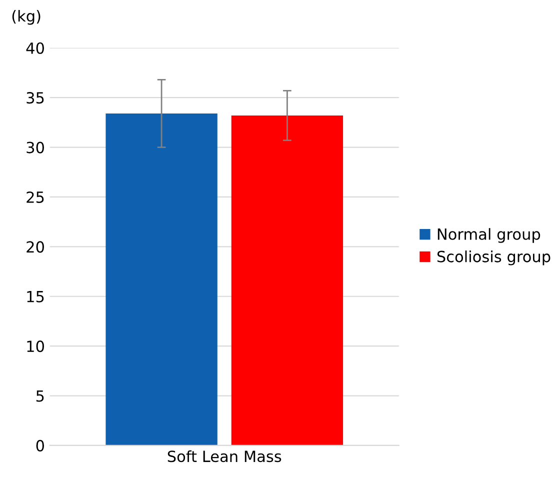  Describe the element at coordinates (225, 456) in the screenshot. I see `x-tick-label: Soft Lean Mass` at that location.